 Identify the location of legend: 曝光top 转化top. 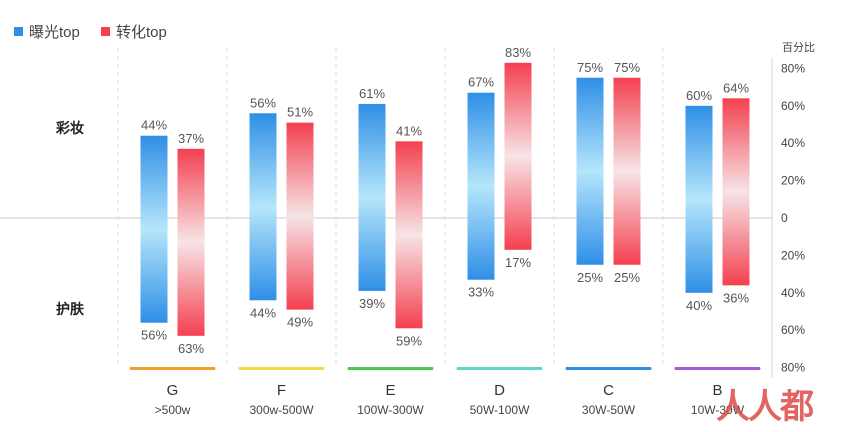
(90, 32).